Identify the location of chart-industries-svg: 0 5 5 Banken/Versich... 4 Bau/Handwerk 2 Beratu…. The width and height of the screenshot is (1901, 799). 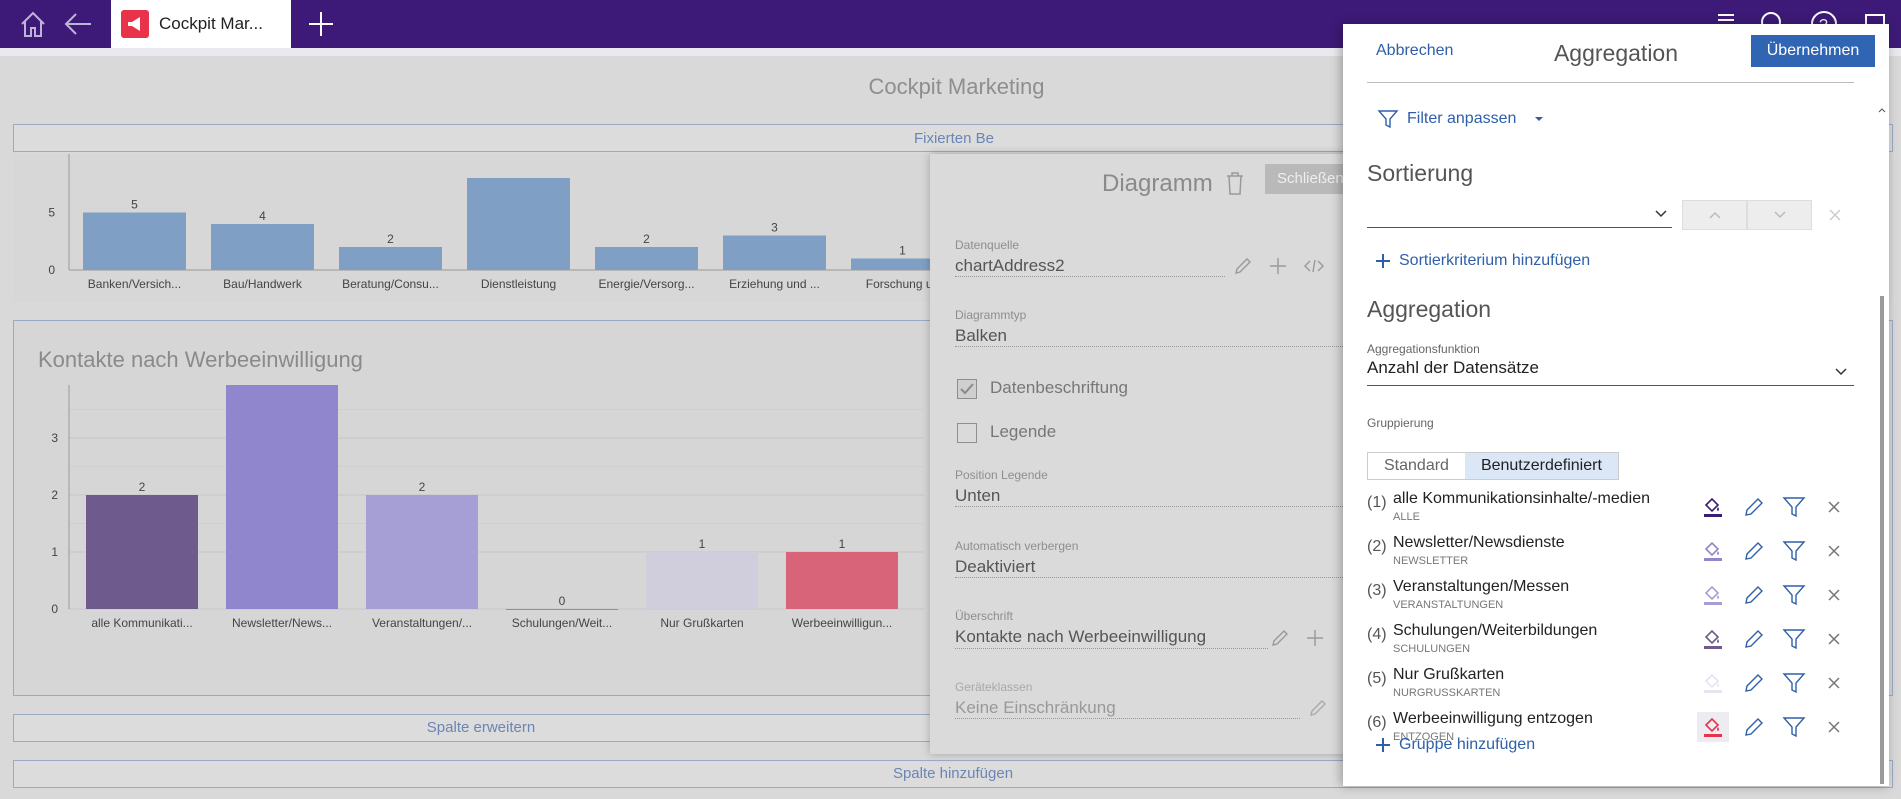
(501, 222).